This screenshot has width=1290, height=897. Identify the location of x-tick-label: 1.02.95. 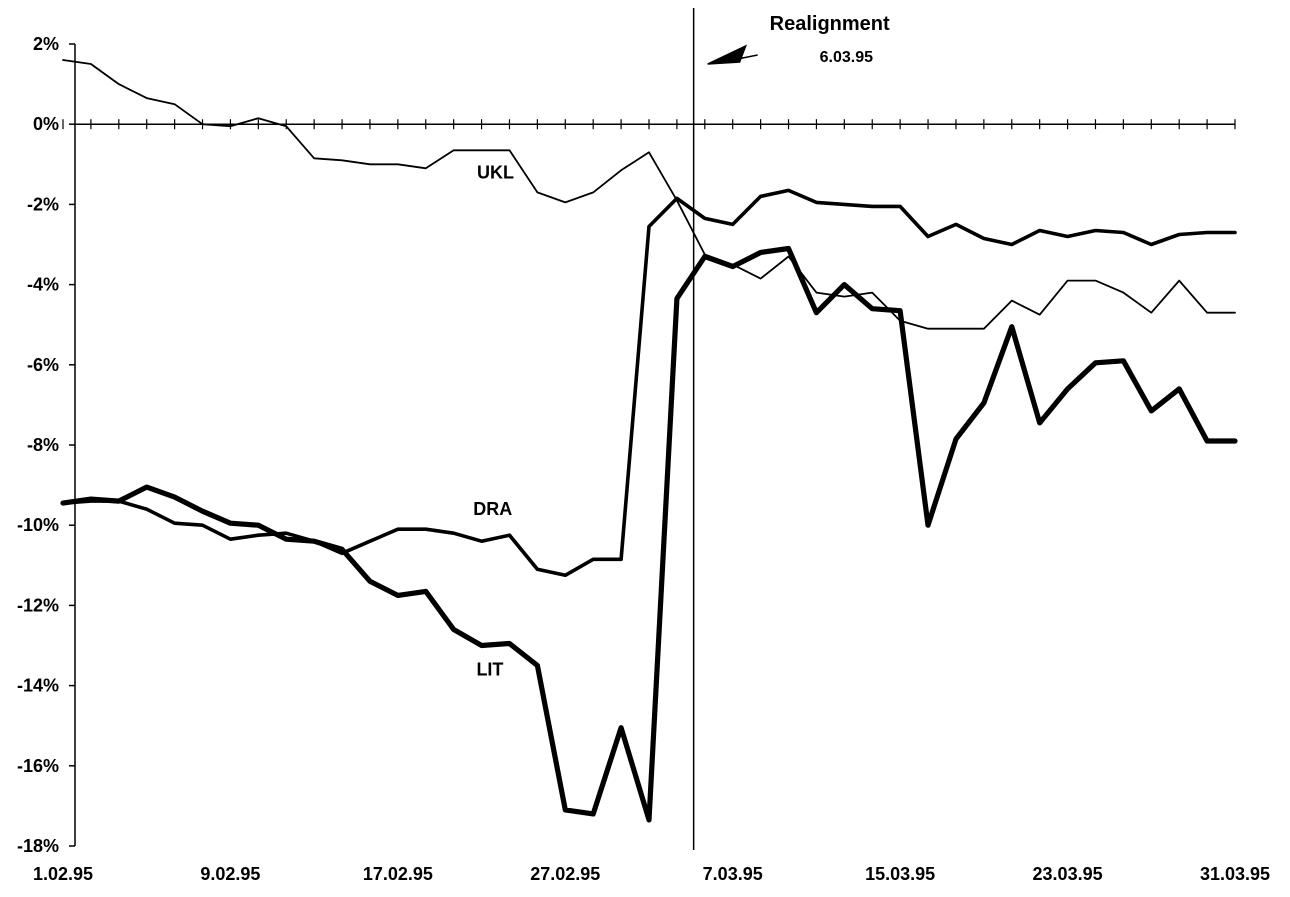
(63, 874).